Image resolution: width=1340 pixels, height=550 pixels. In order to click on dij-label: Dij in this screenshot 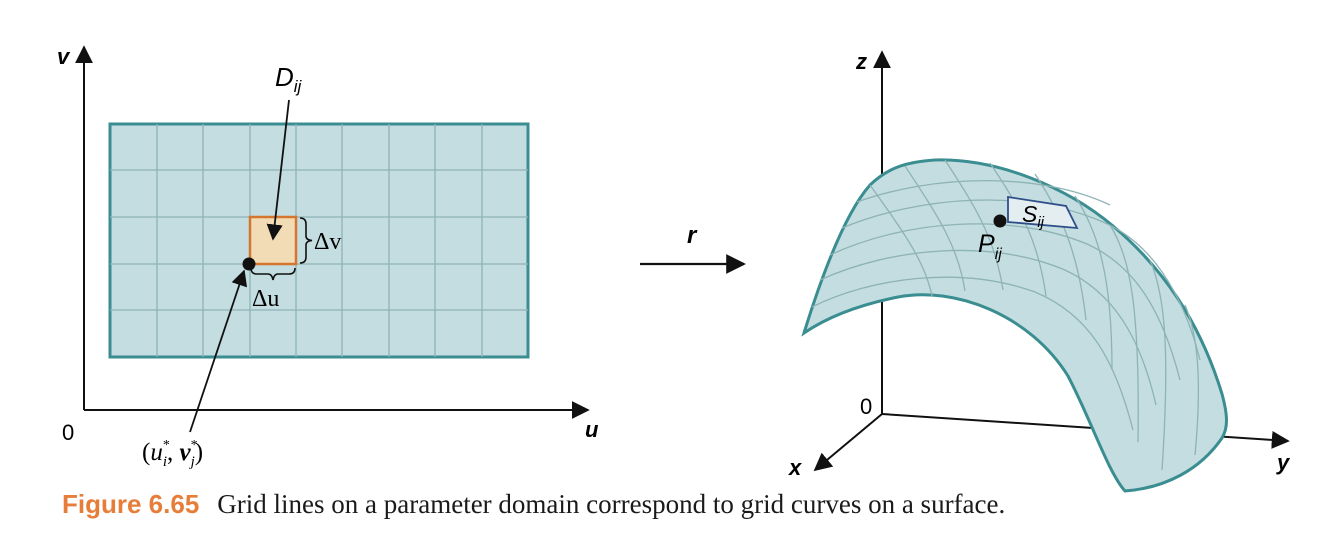, I will do `click(289, 79)`.